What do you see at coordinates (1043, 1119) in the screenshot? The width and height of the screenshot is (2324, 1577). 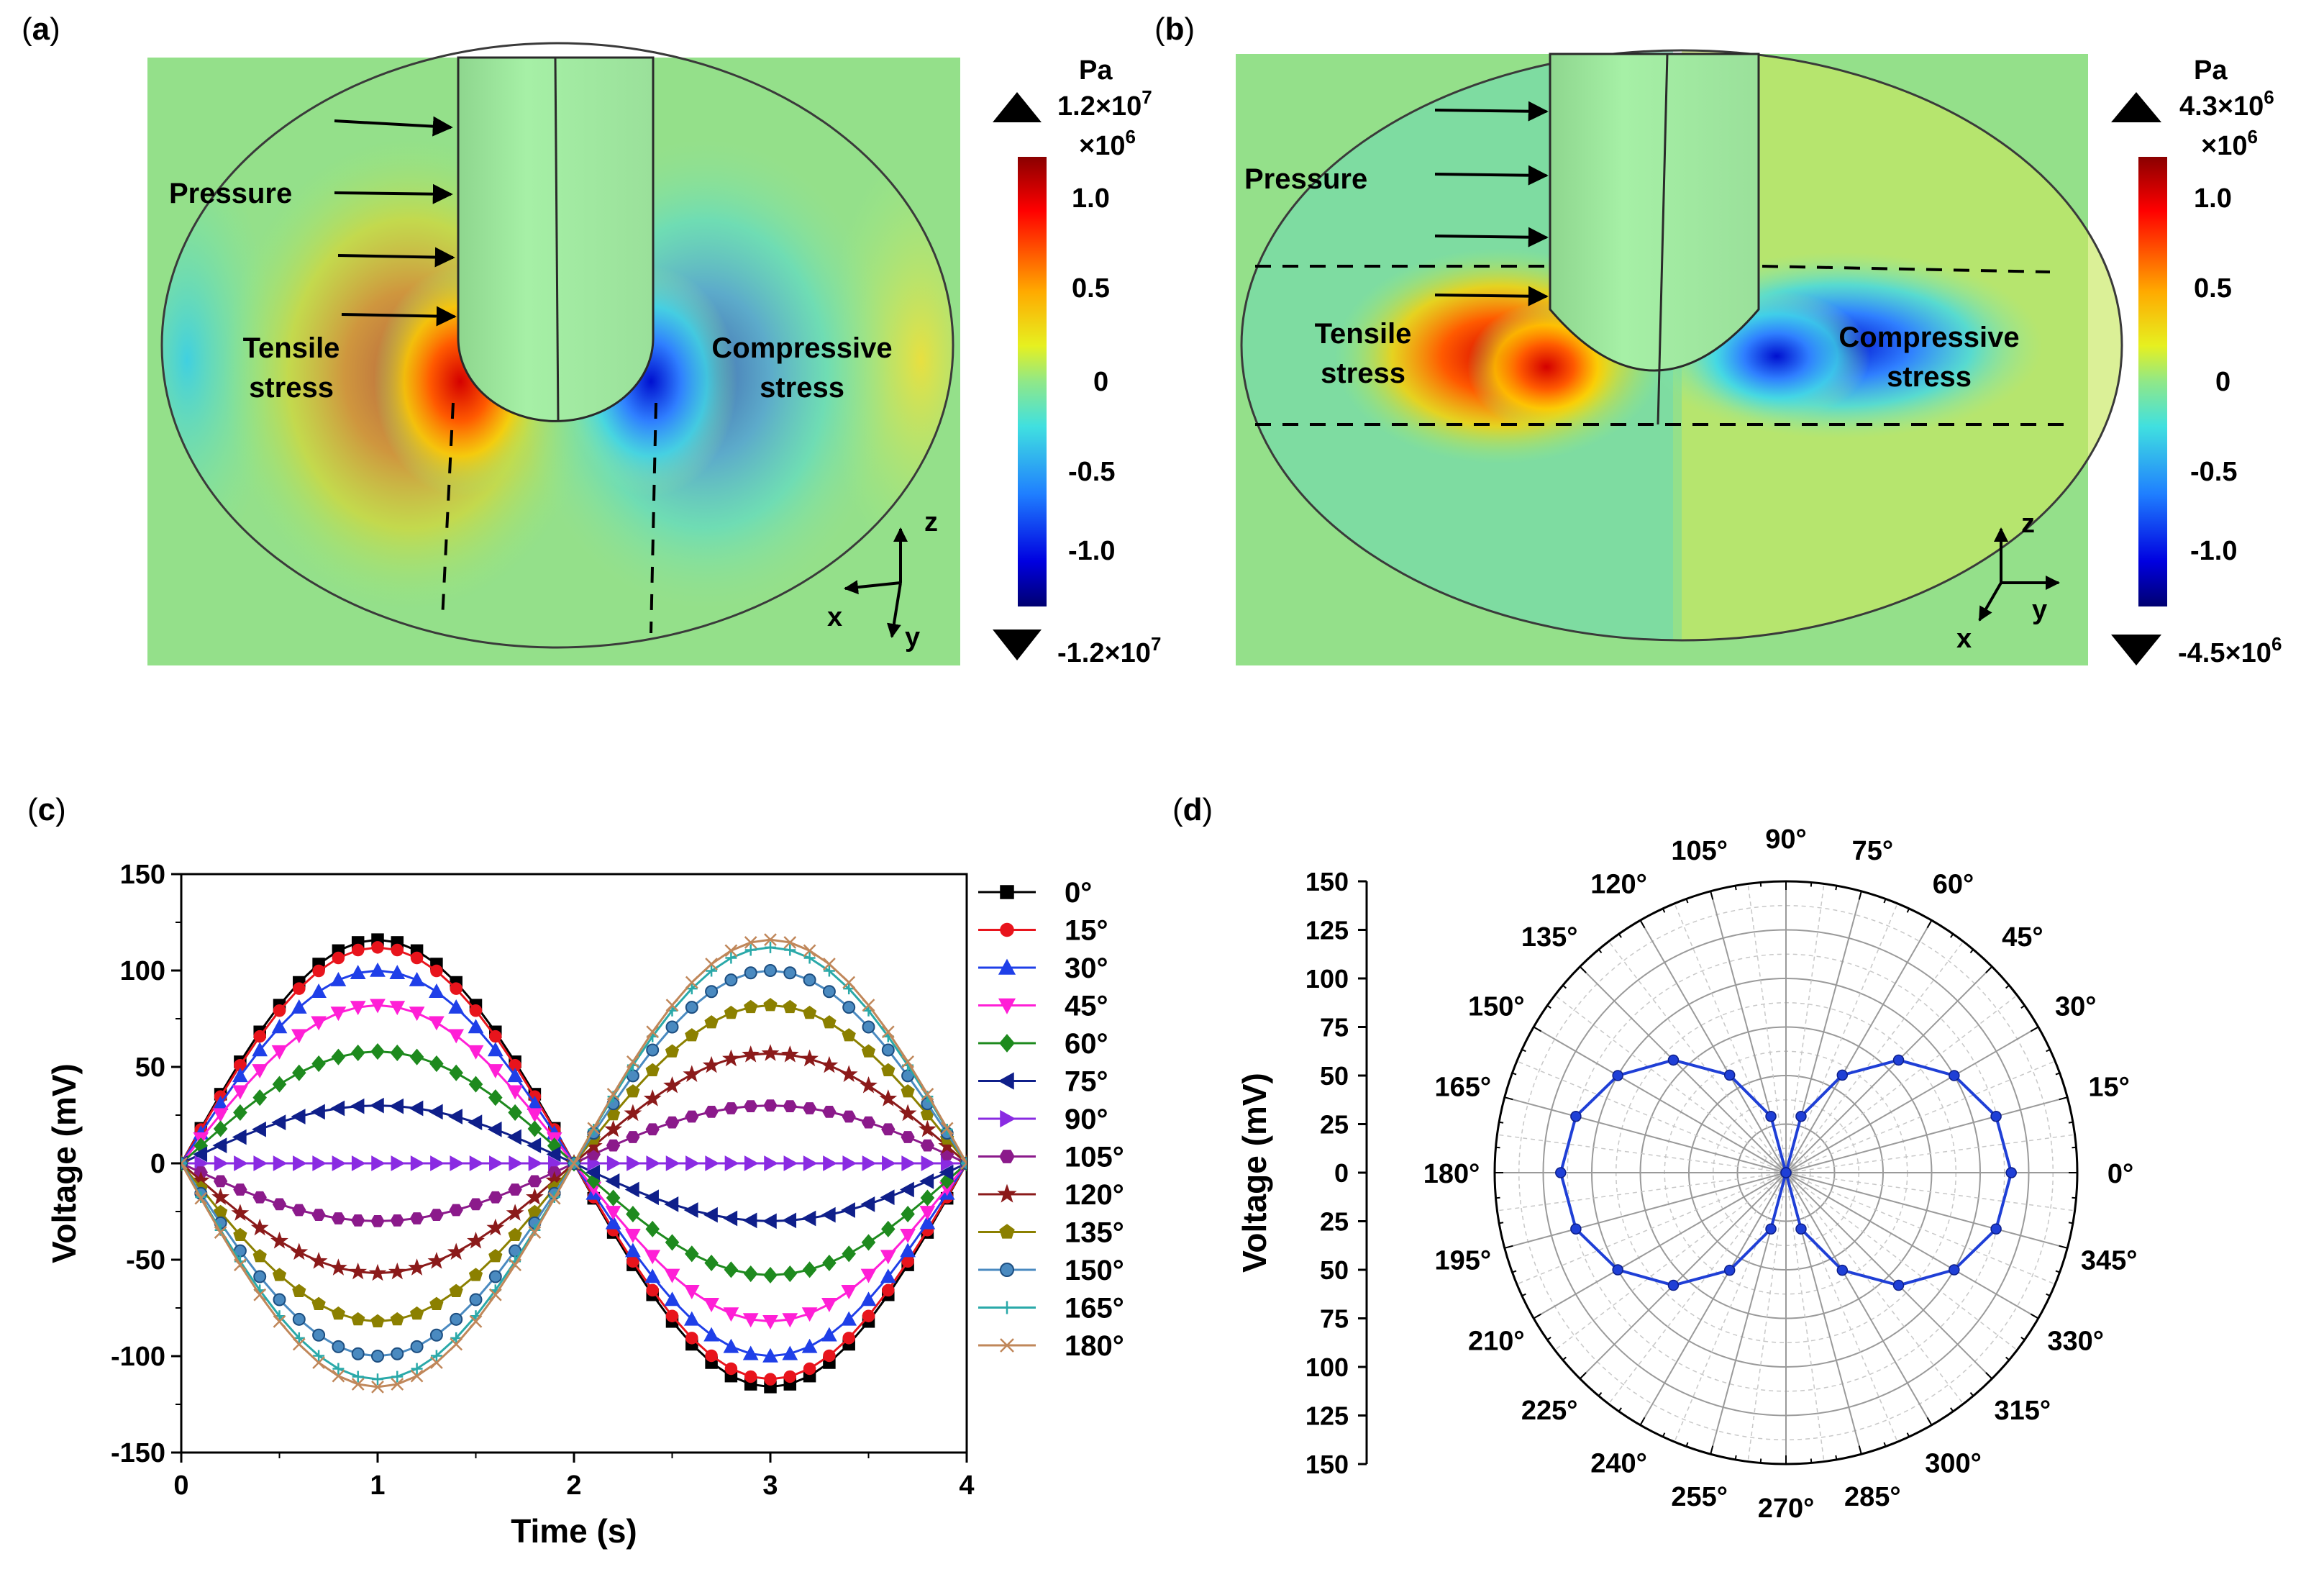 I see `legend-entry: 90°` at bounding box center [1043, 1119].